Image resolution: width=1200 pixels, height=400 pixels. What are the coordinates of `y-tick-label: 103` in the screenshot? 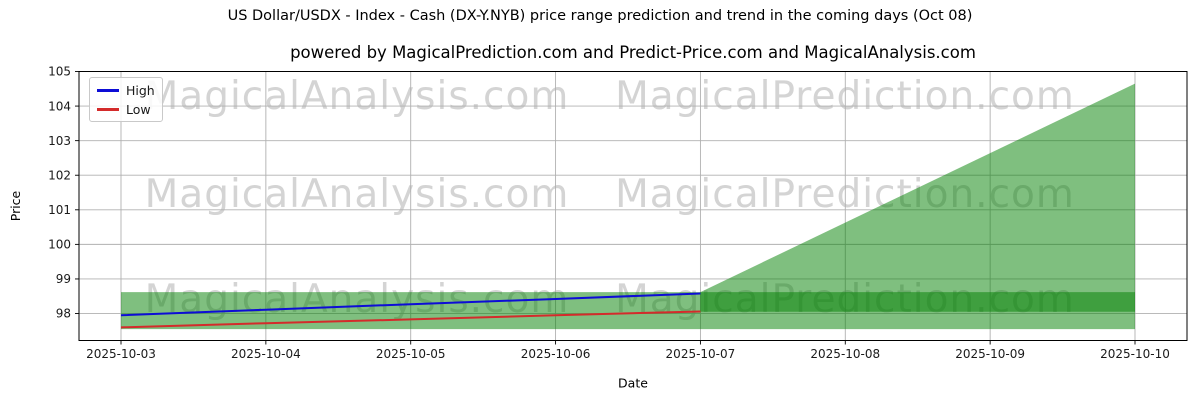 It's located at (59, 141).